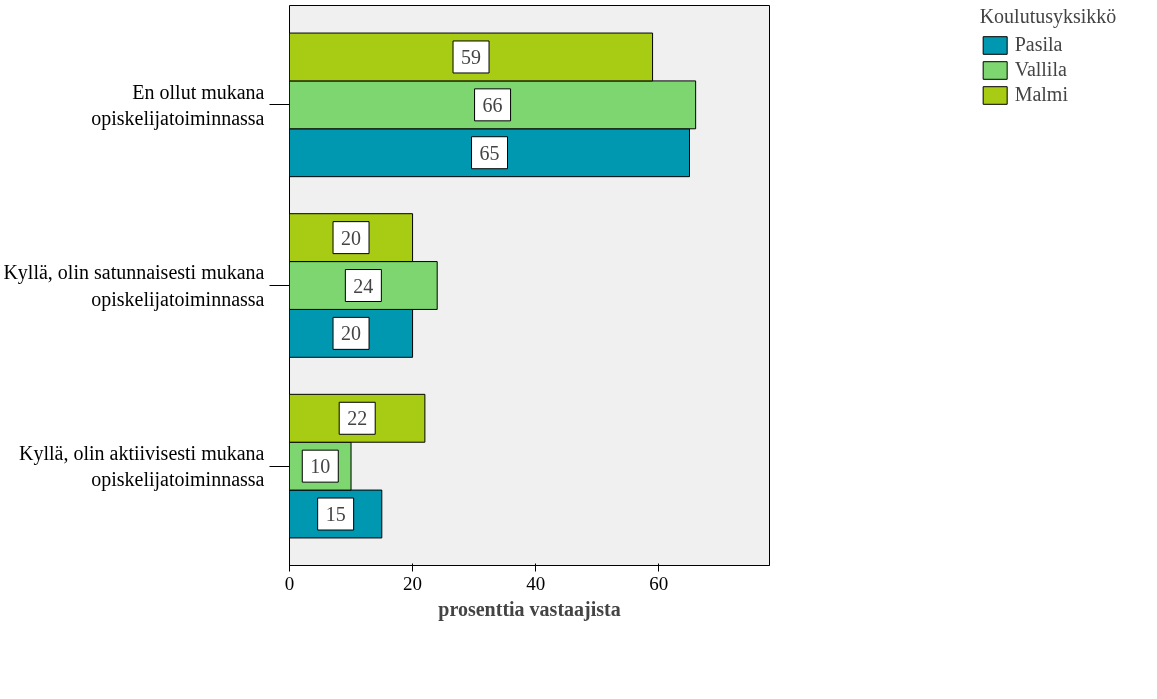 This screenshot has height=699, width=1157. What do you see at coordinates (178, 105) in the screenshot?
I see `y-tick-label: En ollut mukana opiskelijatoiminnassa` at bounding box center [178, 105].